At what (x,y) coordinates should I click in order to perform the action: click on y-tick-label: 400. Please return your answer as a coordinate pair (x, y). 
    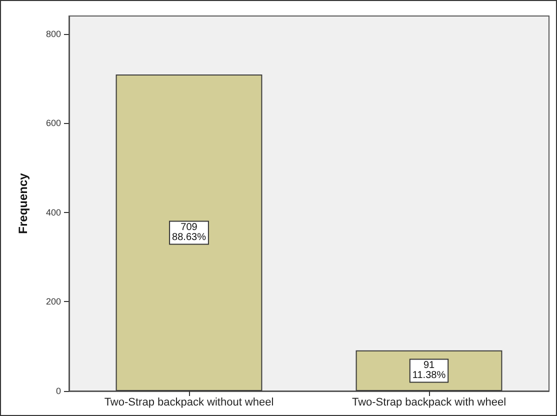
    Looking at the image, I should click on (53, 212).